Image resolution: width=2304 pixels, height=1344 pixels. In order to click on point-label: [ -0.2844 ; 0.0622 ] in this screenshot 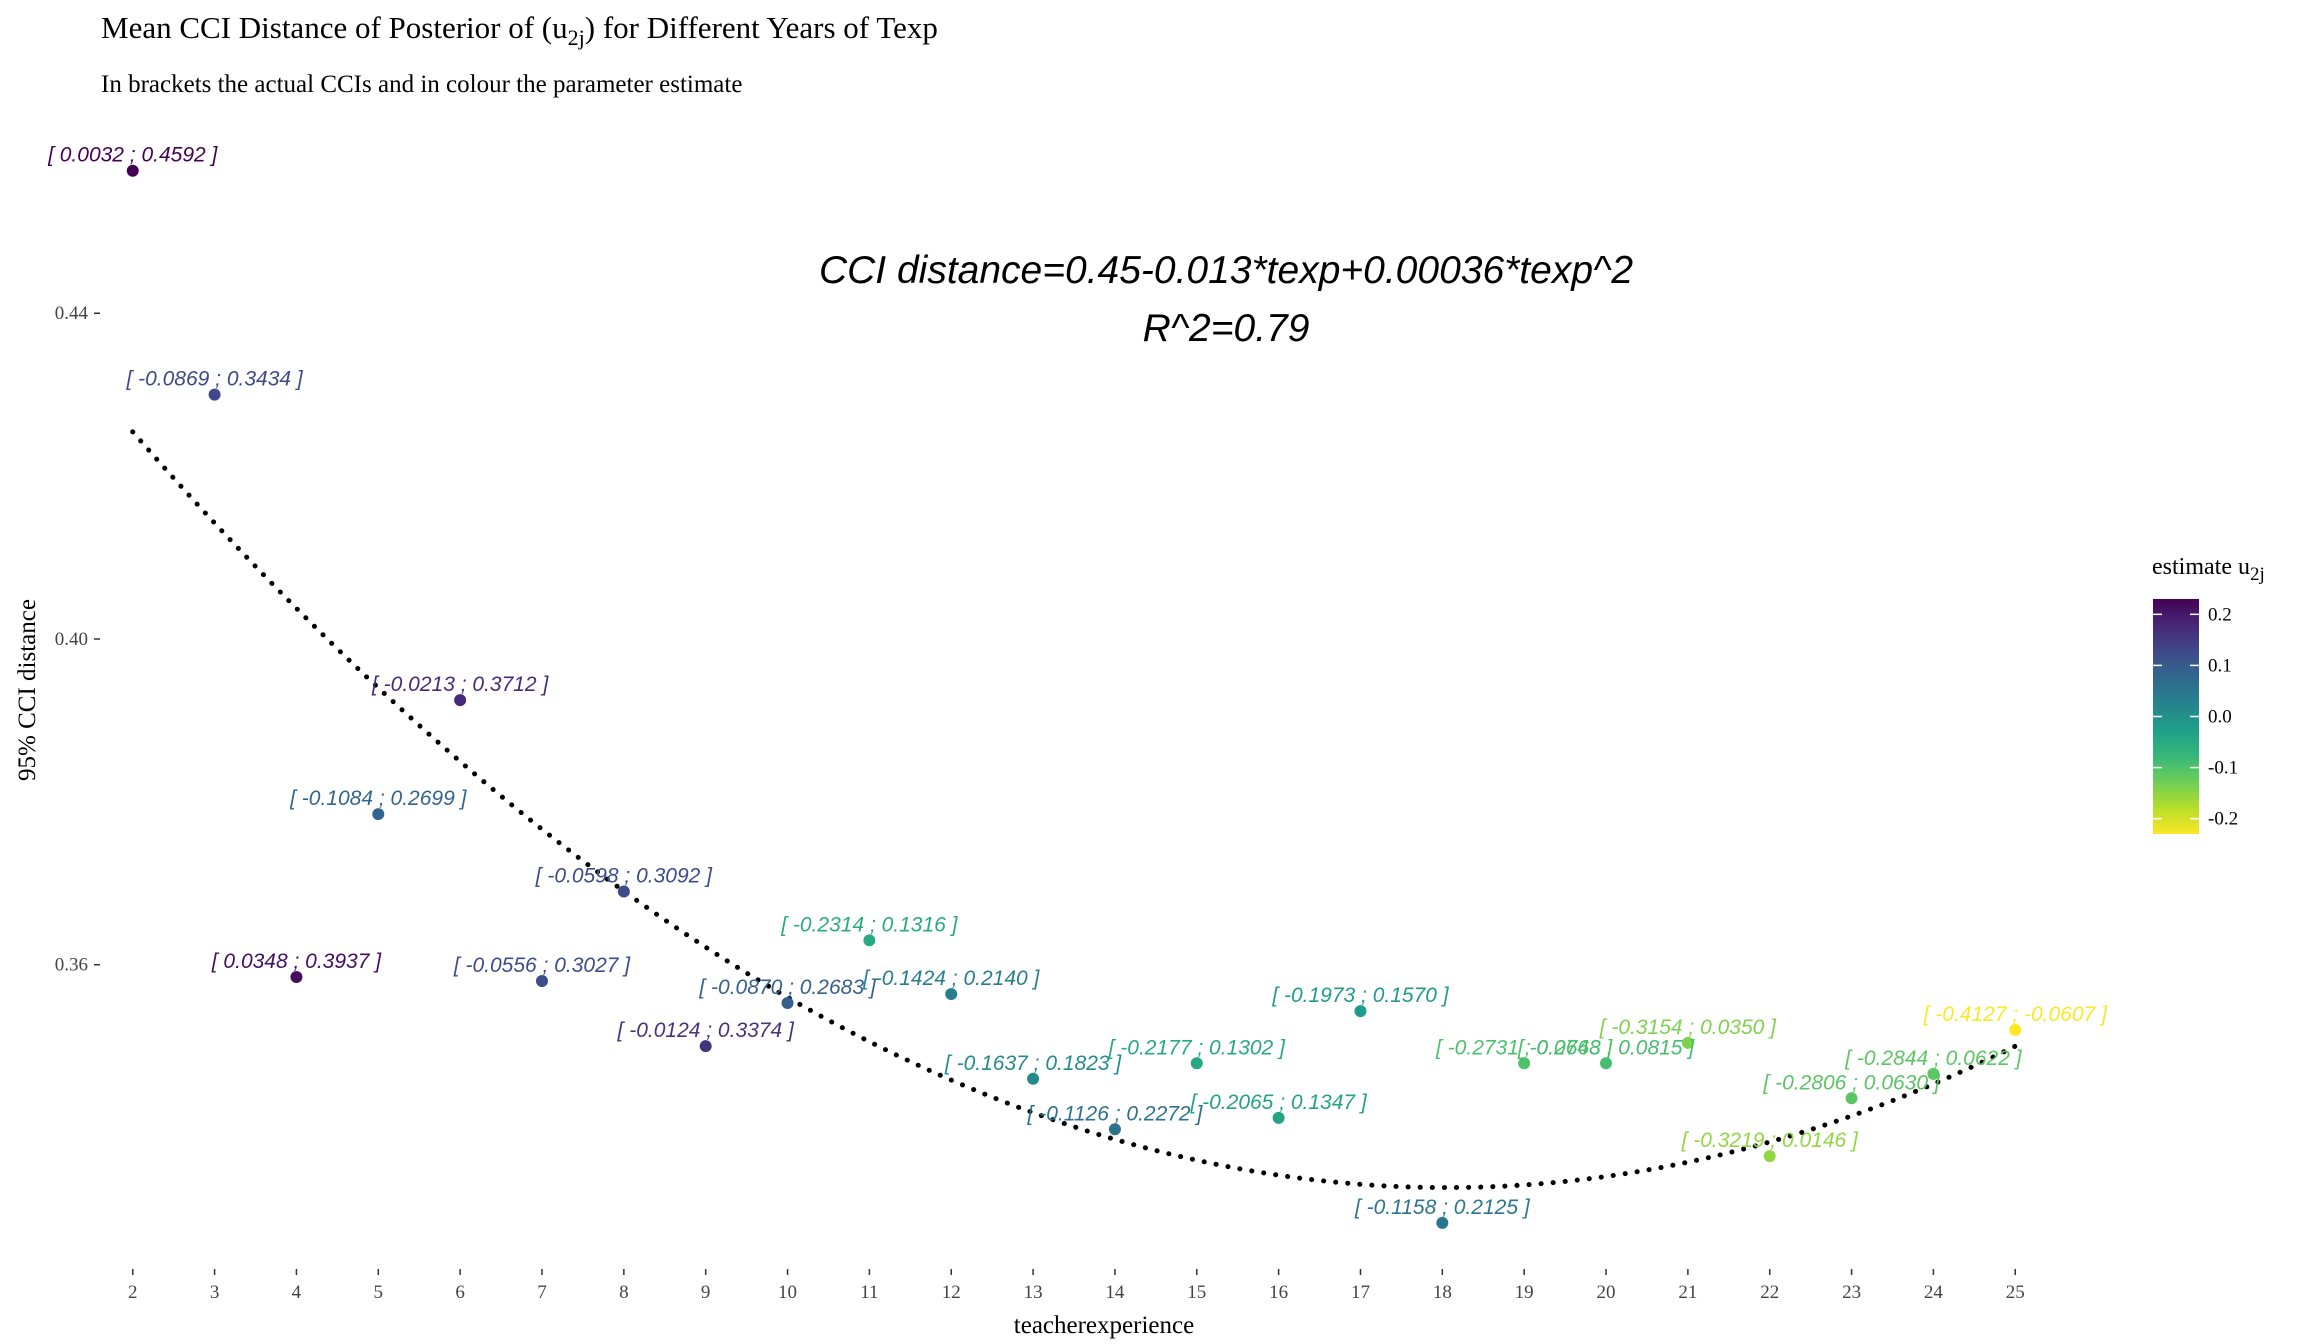, I will do `click(1933, 1058)`.